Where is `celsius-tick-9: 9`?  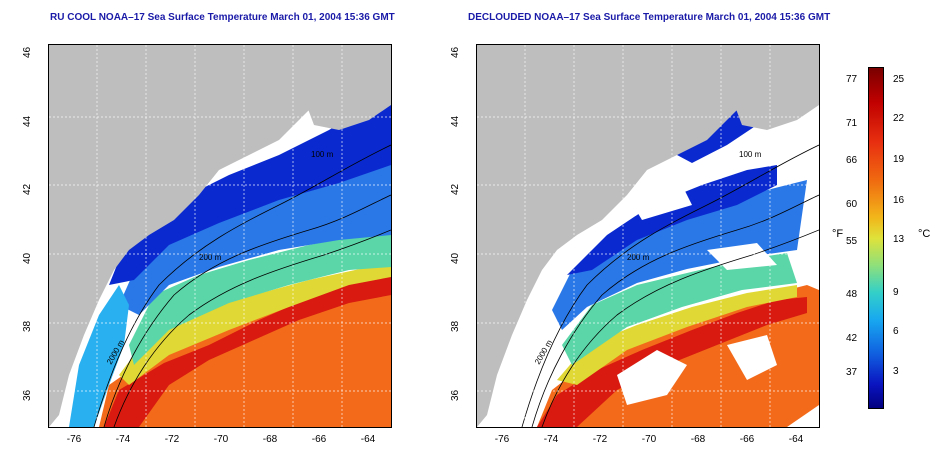 celsius-tick-9: 9 is located at coordinates (896, 292).